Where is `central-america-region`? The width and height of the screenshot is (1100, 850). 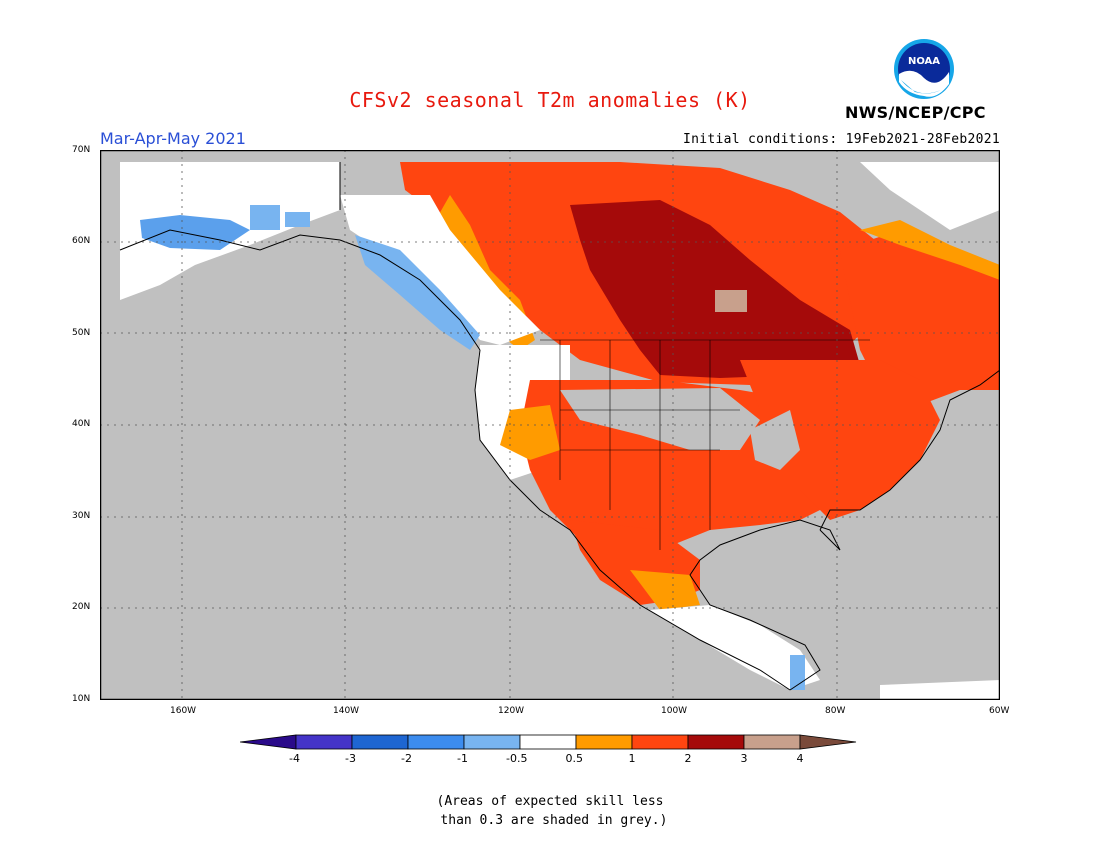 central-america-region is located at coordinates (735, 647).